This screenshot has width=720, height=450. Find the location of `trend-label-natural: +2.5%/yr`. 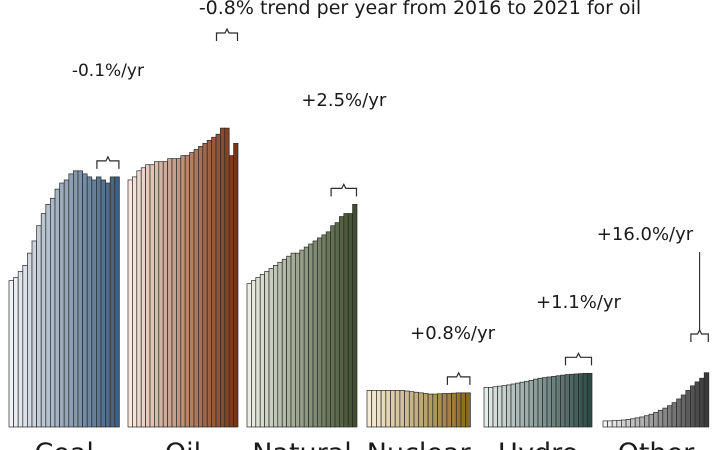

trend-label-natural: +2.5%/yr is located at coordinates (344, 100).